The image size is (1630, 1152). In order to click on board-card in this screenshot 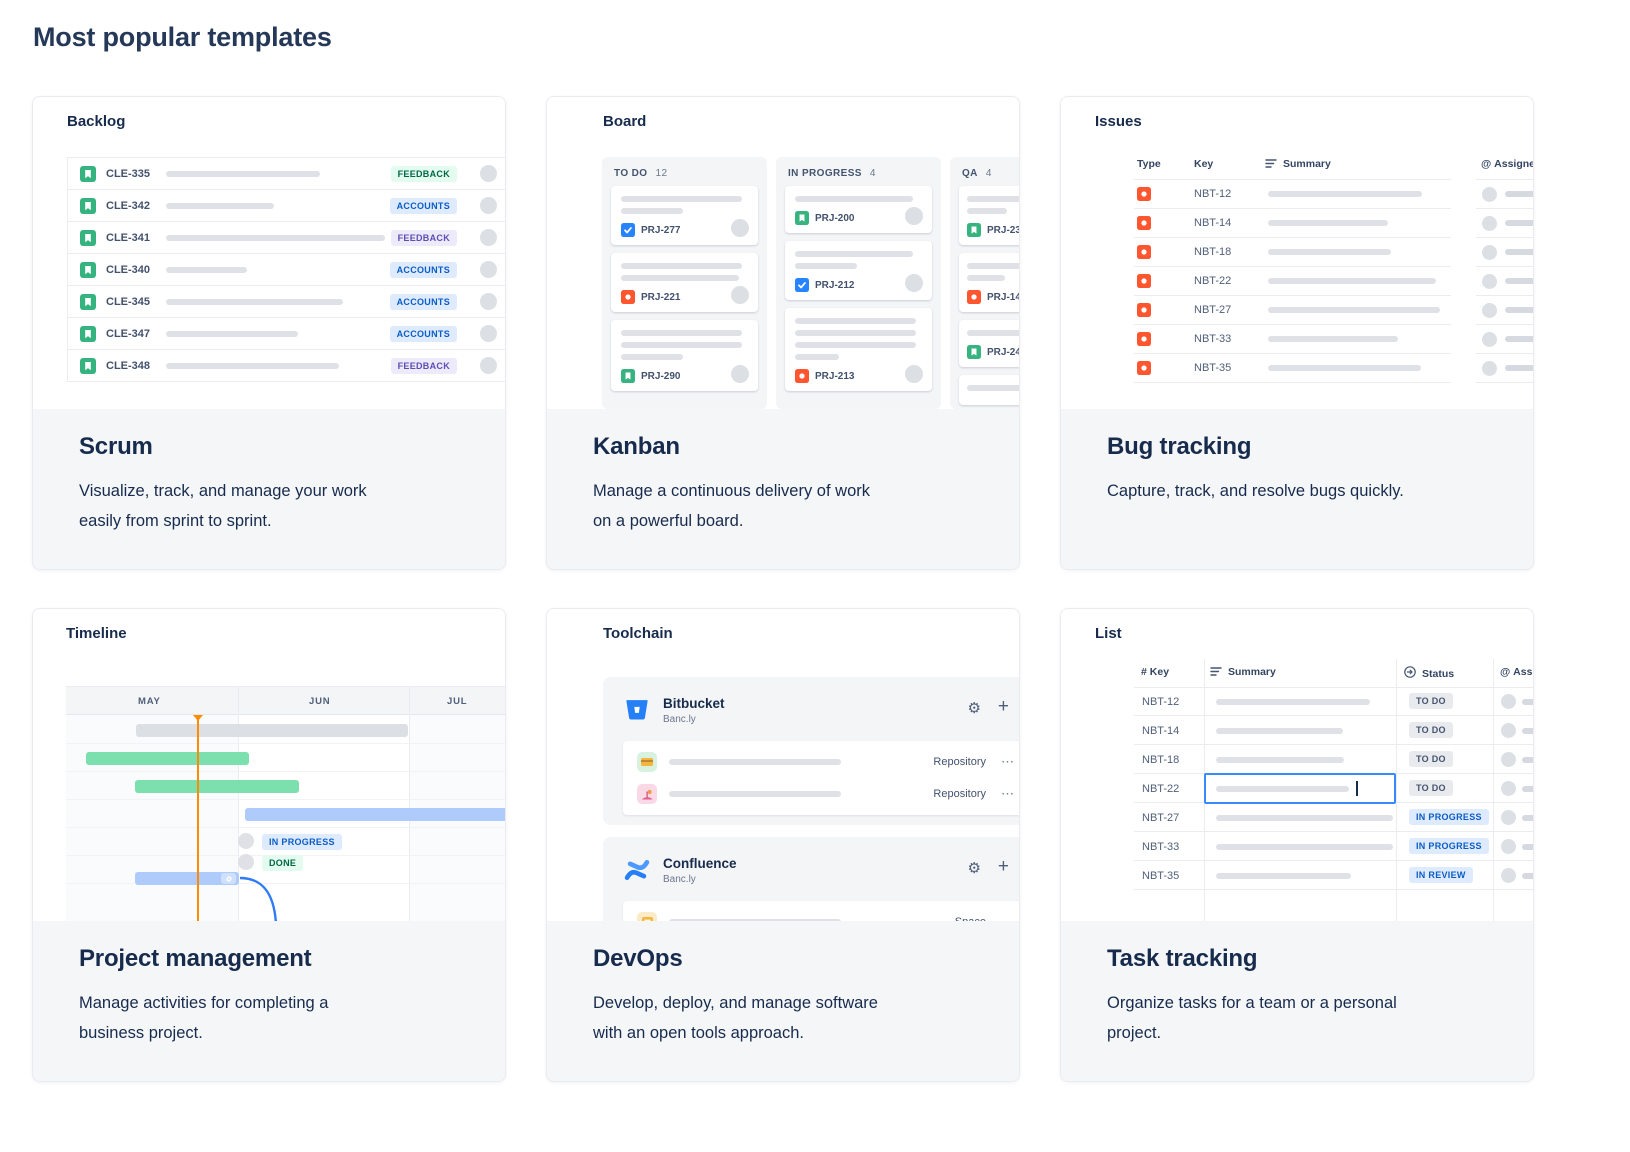, I will do `click(989, 390)`.